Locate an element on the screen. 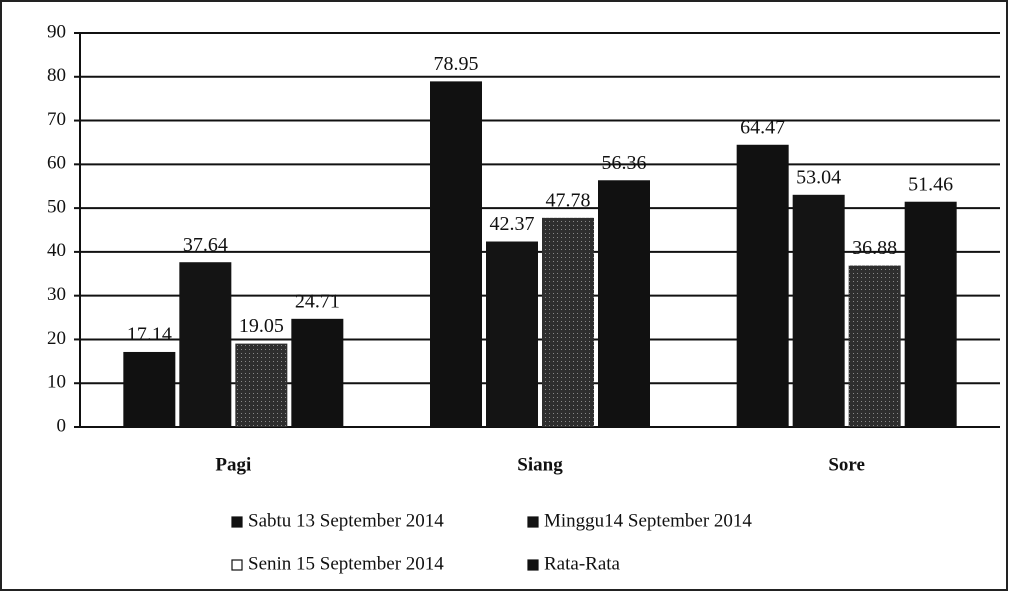  data-label: 64.47 is located at coordinates (762, 127).